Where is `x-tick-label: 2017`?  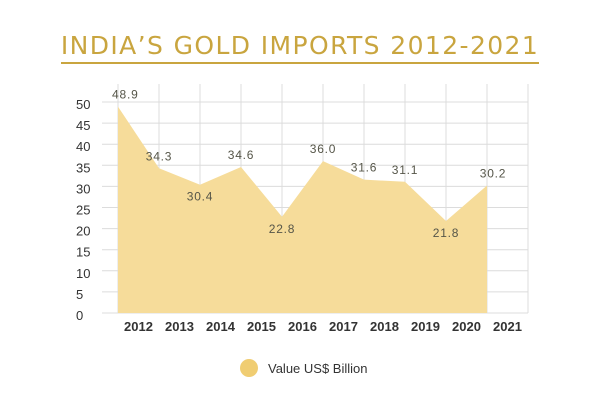
x-tick-label: 2017 is located at coordinates (343, 326).